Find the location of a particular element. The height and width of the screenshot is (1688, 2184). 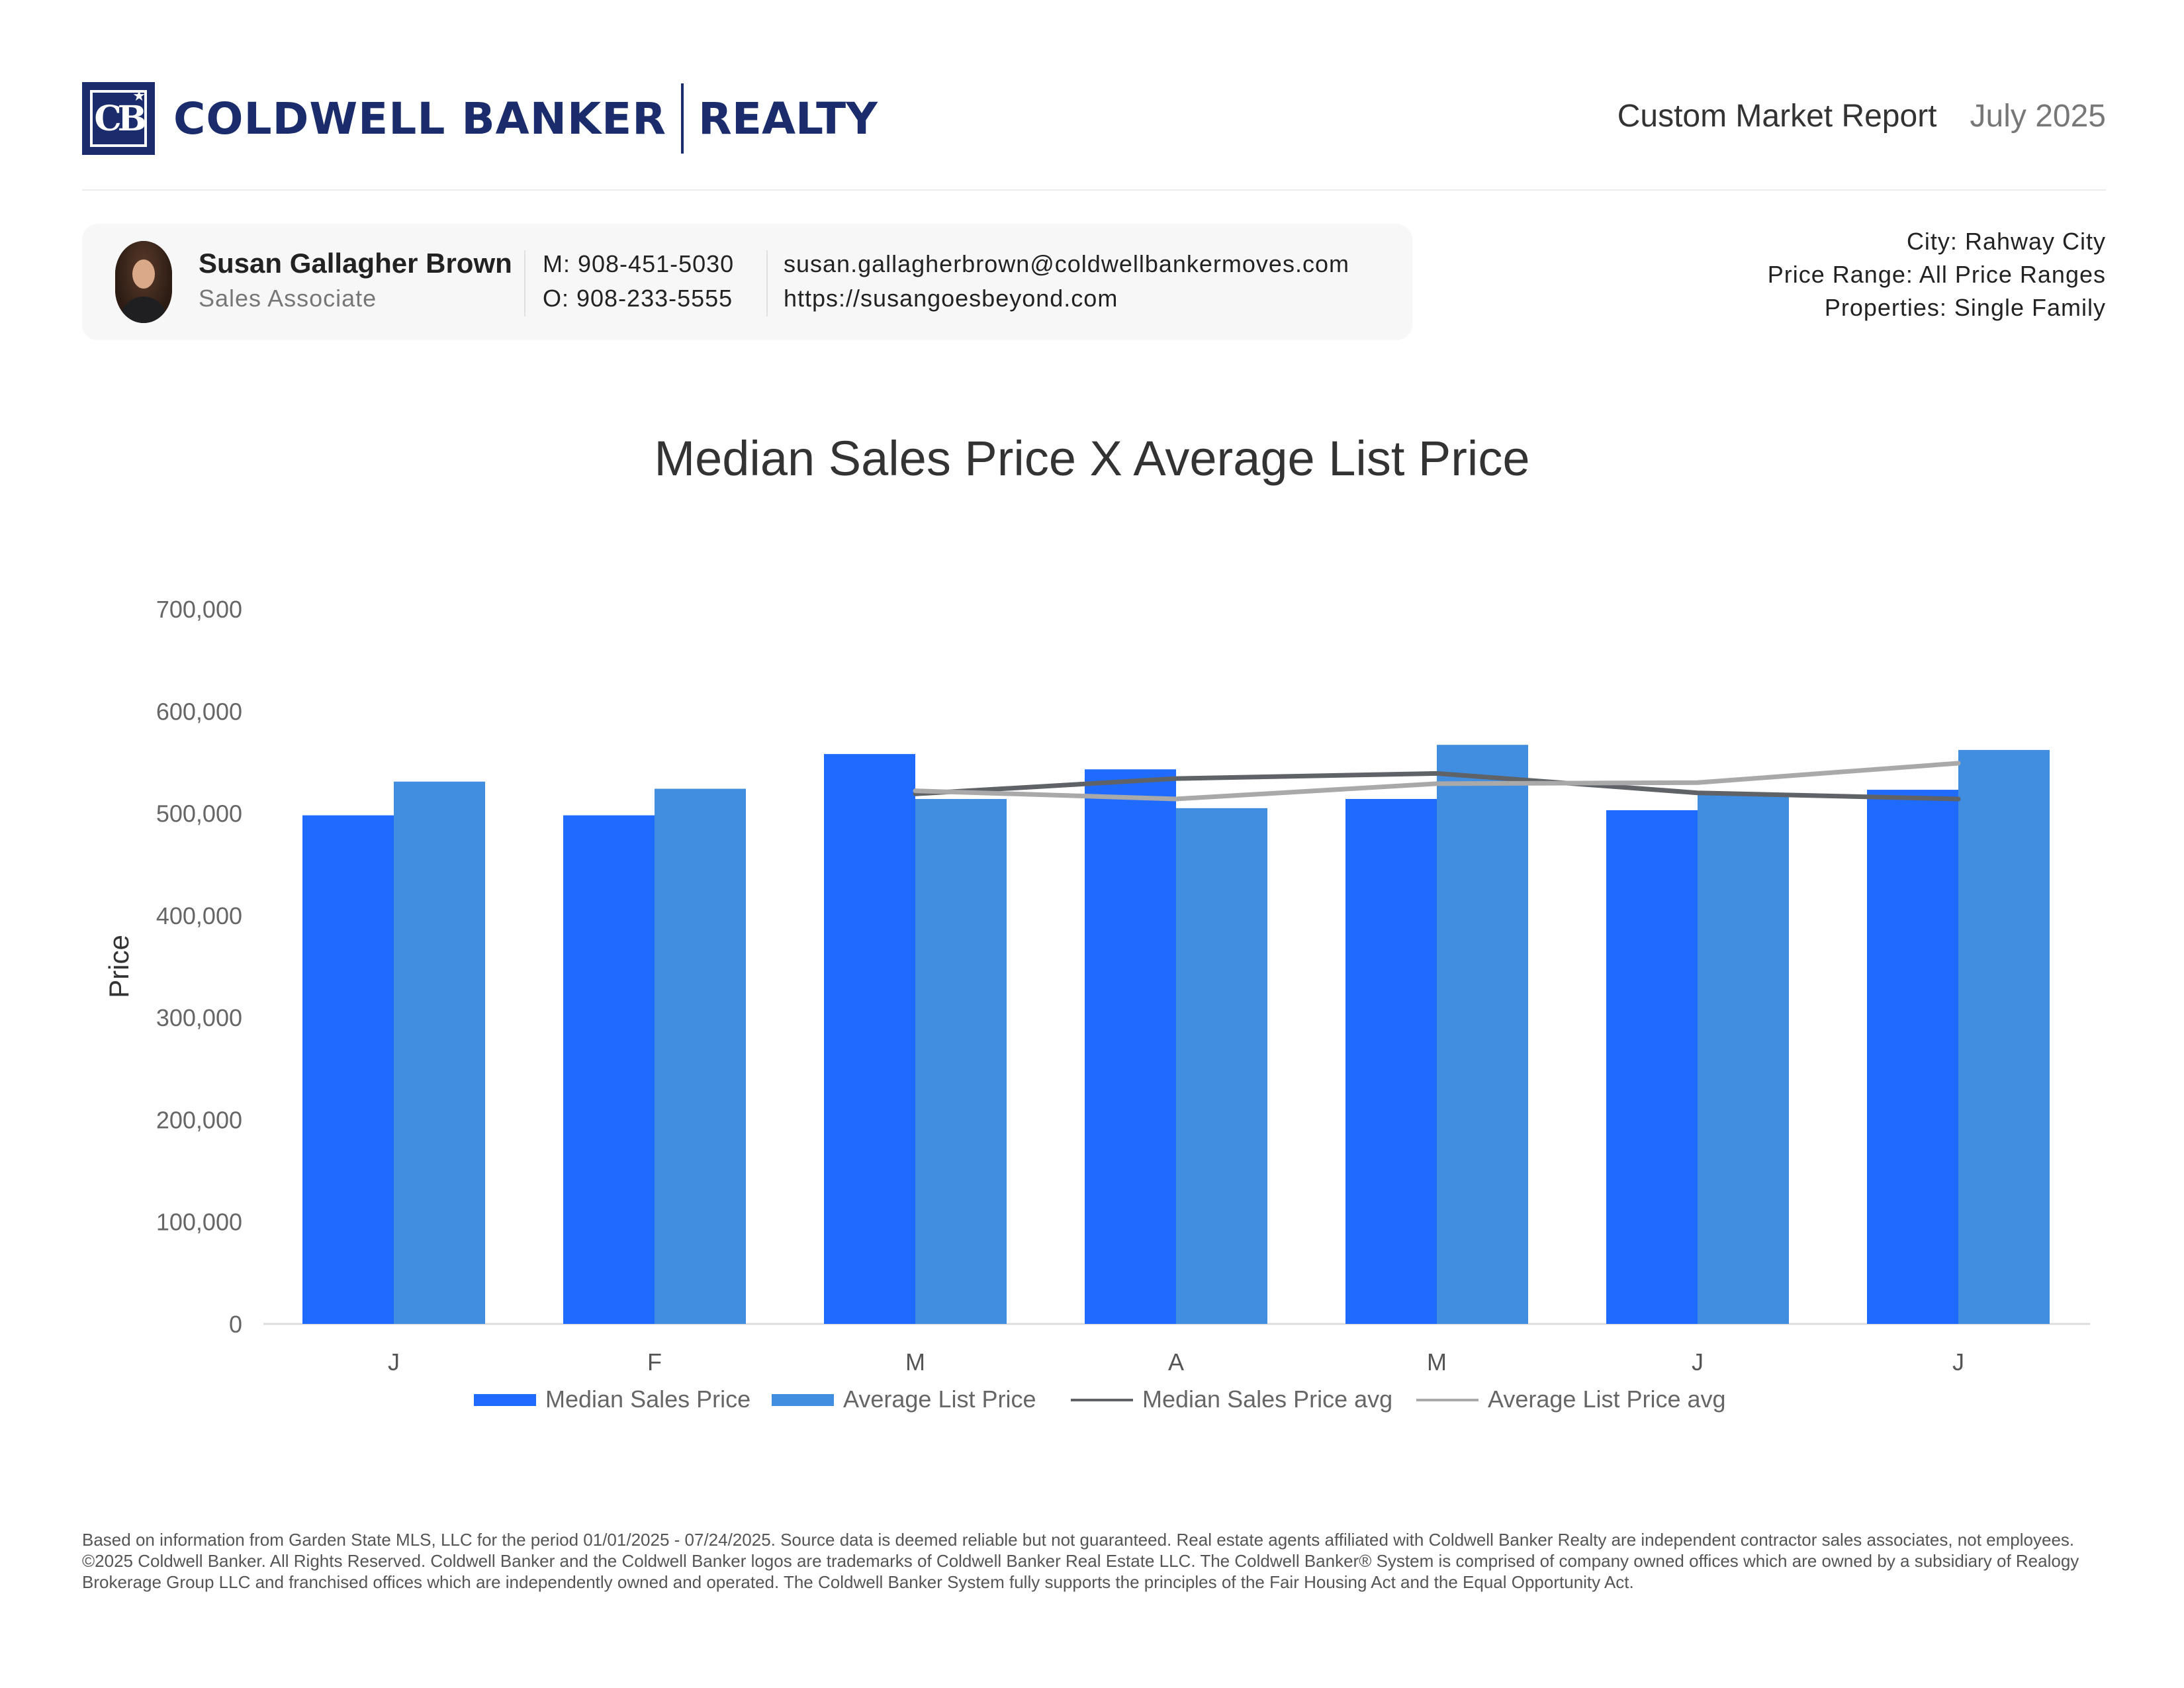

star-icon: ★ is located at coordinates (139, 95).